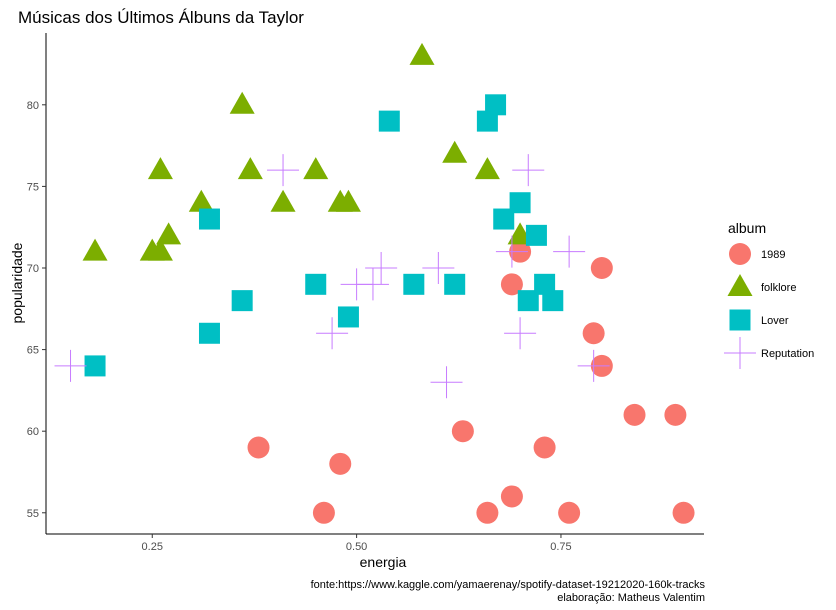 This screenshot has width=836, height=610. I want to click on legend-label-reputation: Reputation, so click(787, 354).